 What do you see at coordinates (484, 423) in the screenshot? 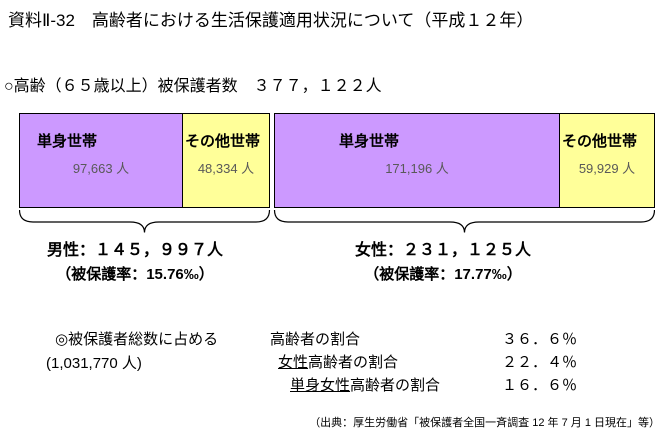
I see `source-note: （出典：厚生労働省「被保護者全国一斉調査 12 年 7 月 1 日現在」等）` at bounding box center [484, 423].